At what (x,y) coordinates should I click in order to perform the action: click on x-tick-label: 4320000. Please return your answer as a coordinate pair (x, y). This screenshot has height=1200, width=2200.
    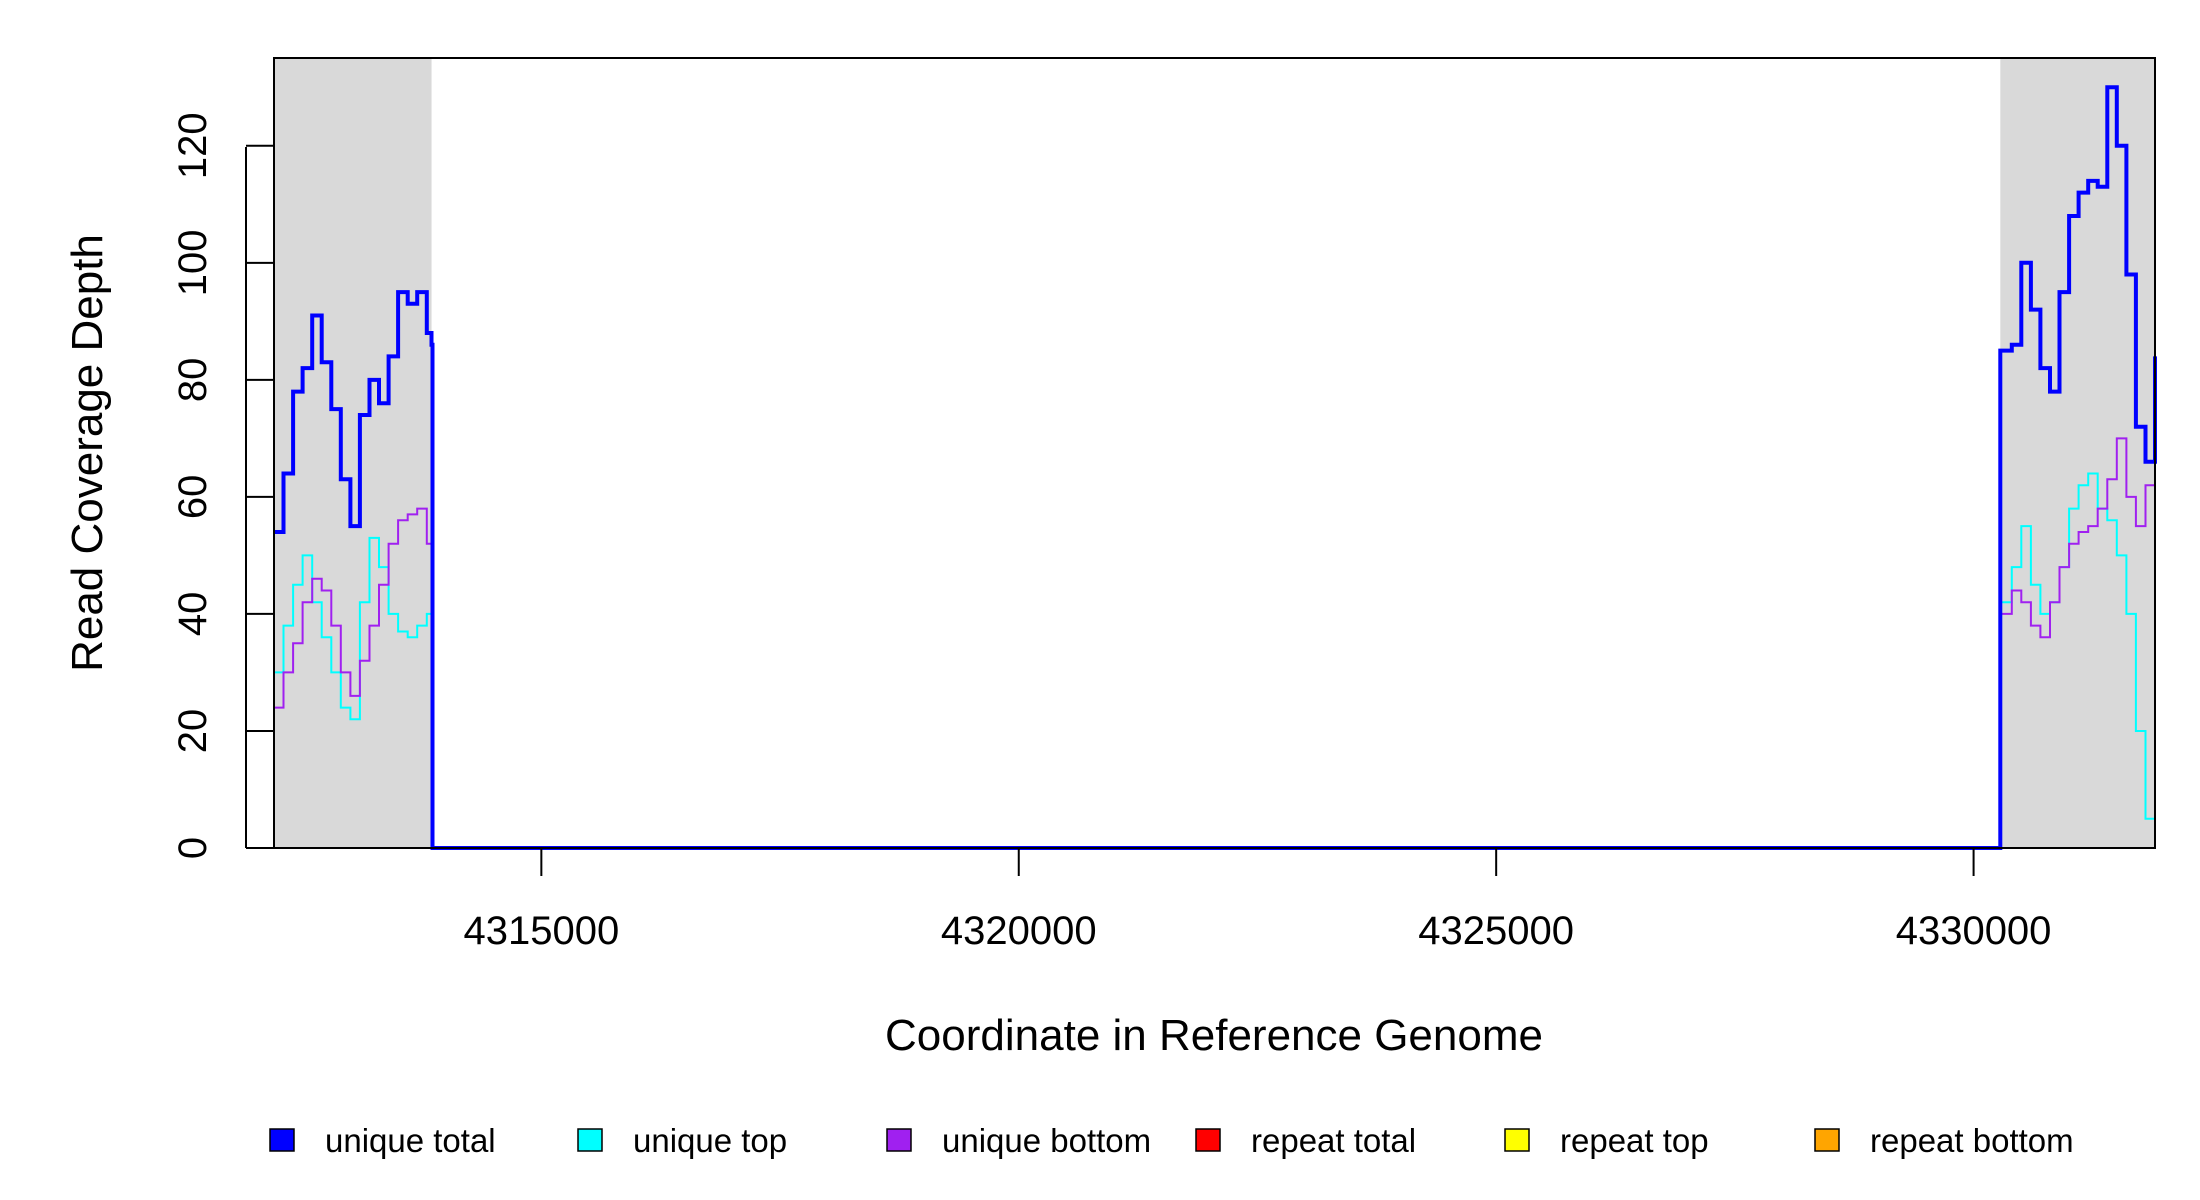
    Looking at the image, I should click on (1019, 931).